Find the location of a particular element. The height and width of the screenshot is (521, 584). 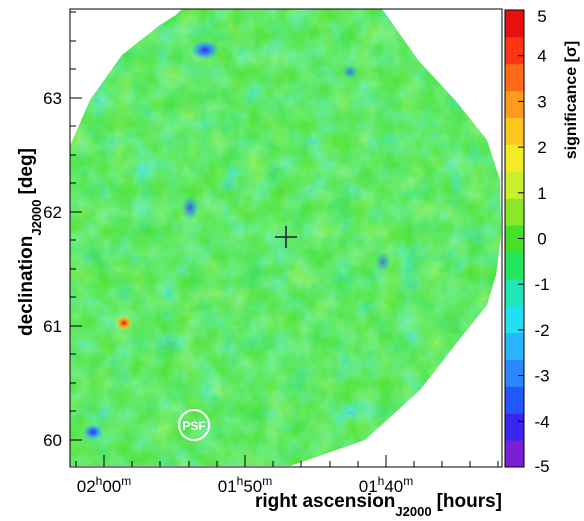

x-axis-title: right ascensionJ2000 [hours] is located at coordinates (378, 505).